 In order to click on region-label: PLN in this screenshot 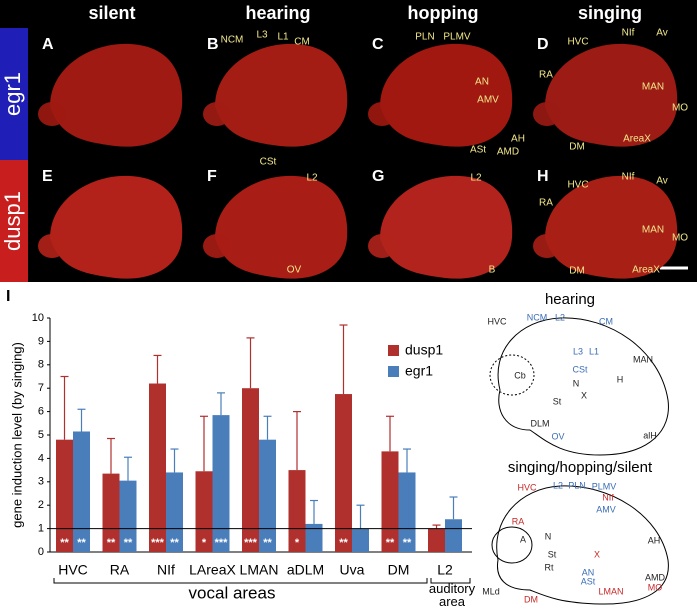, I will do `click(424, 37)`.